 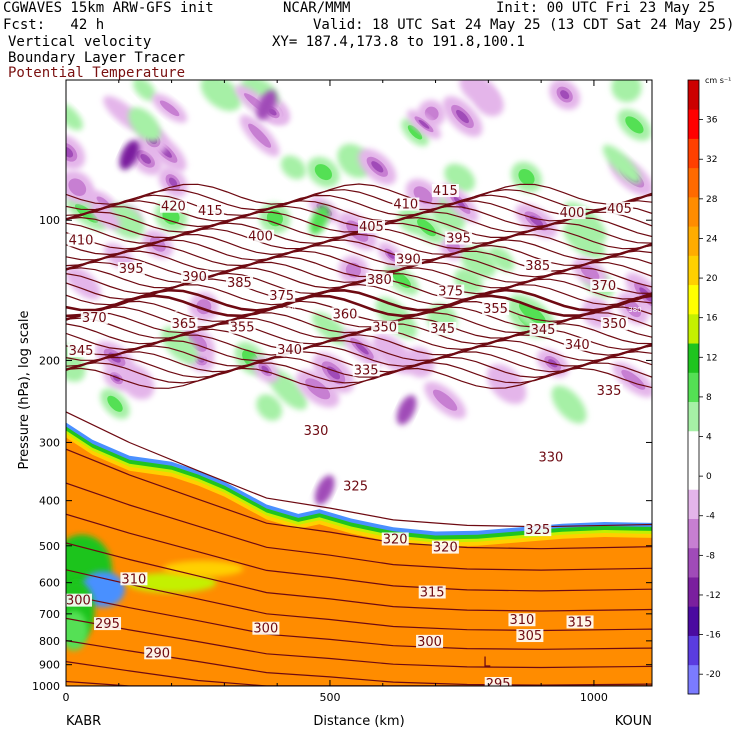 I want to click on theta-label: 415, so click(x=445, y=191).